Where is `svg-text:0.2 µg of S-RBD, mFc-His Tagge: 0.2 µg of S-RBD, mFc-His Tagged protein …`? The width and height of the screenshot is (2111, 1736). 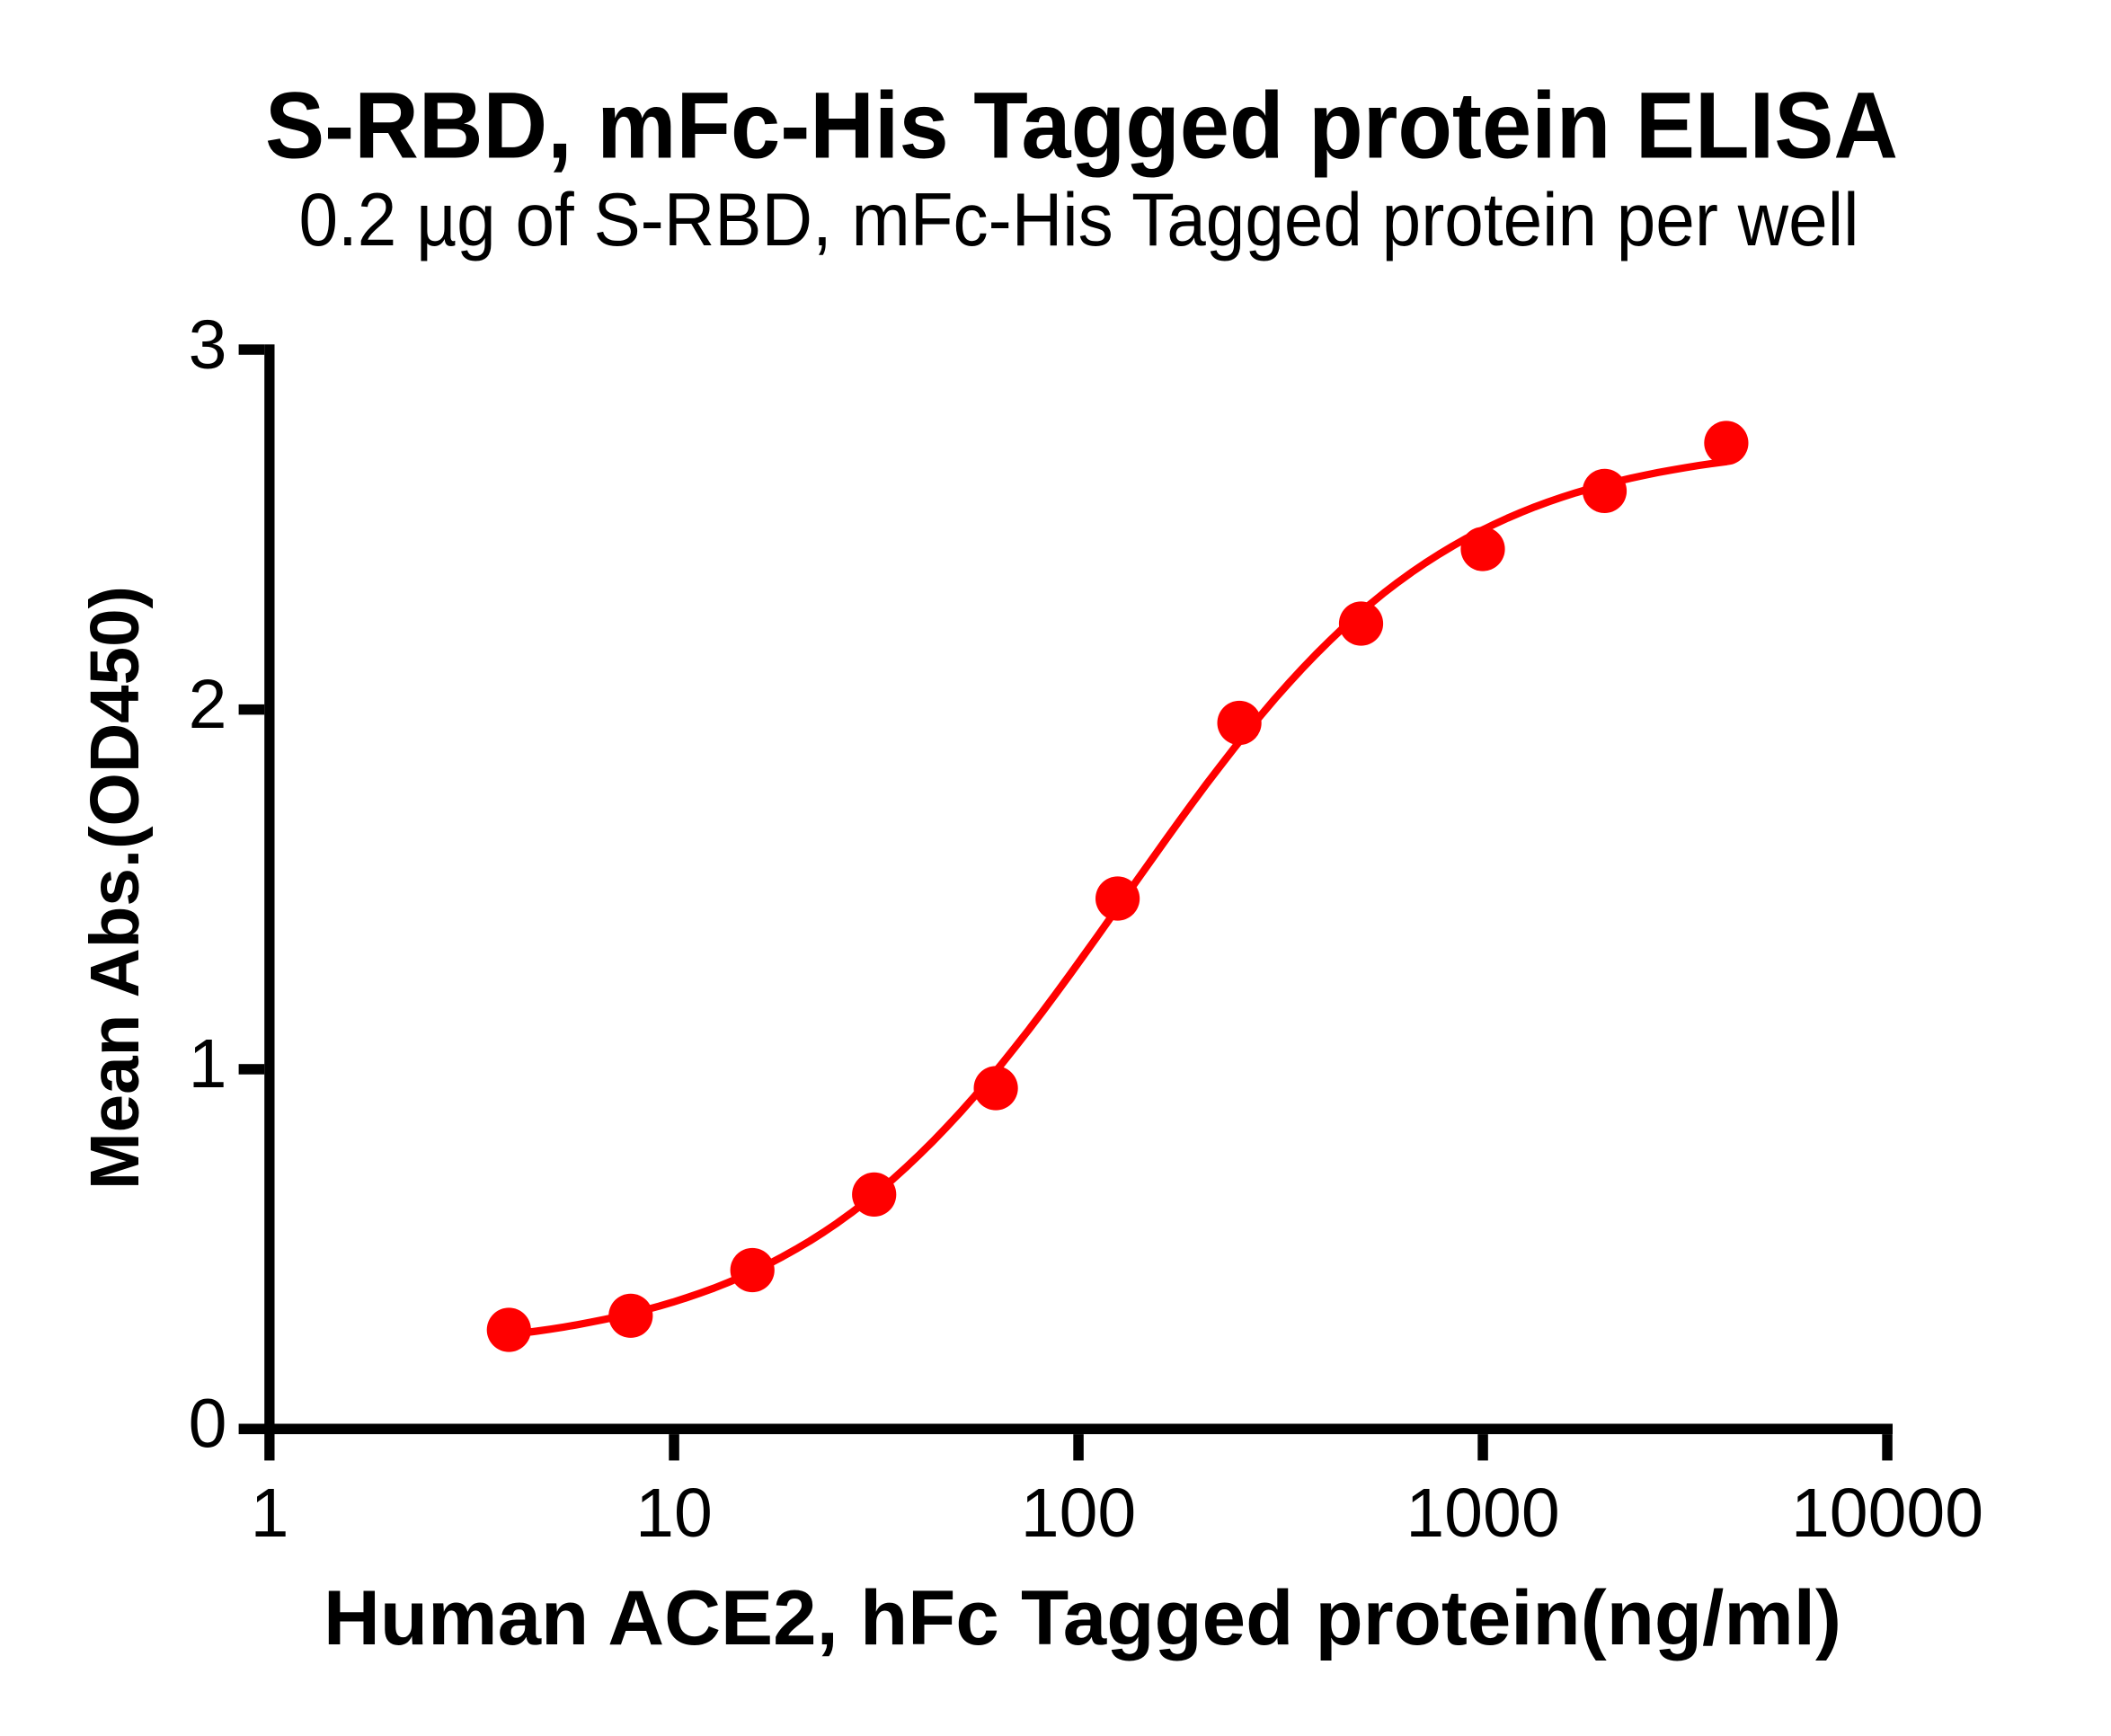
svg-text:0.2 µg of S-RBD, mFc-His Tagge: 0.2 µg of S-RBD, mFc-His Tagged protein … is located at coordinates (1079, 219).